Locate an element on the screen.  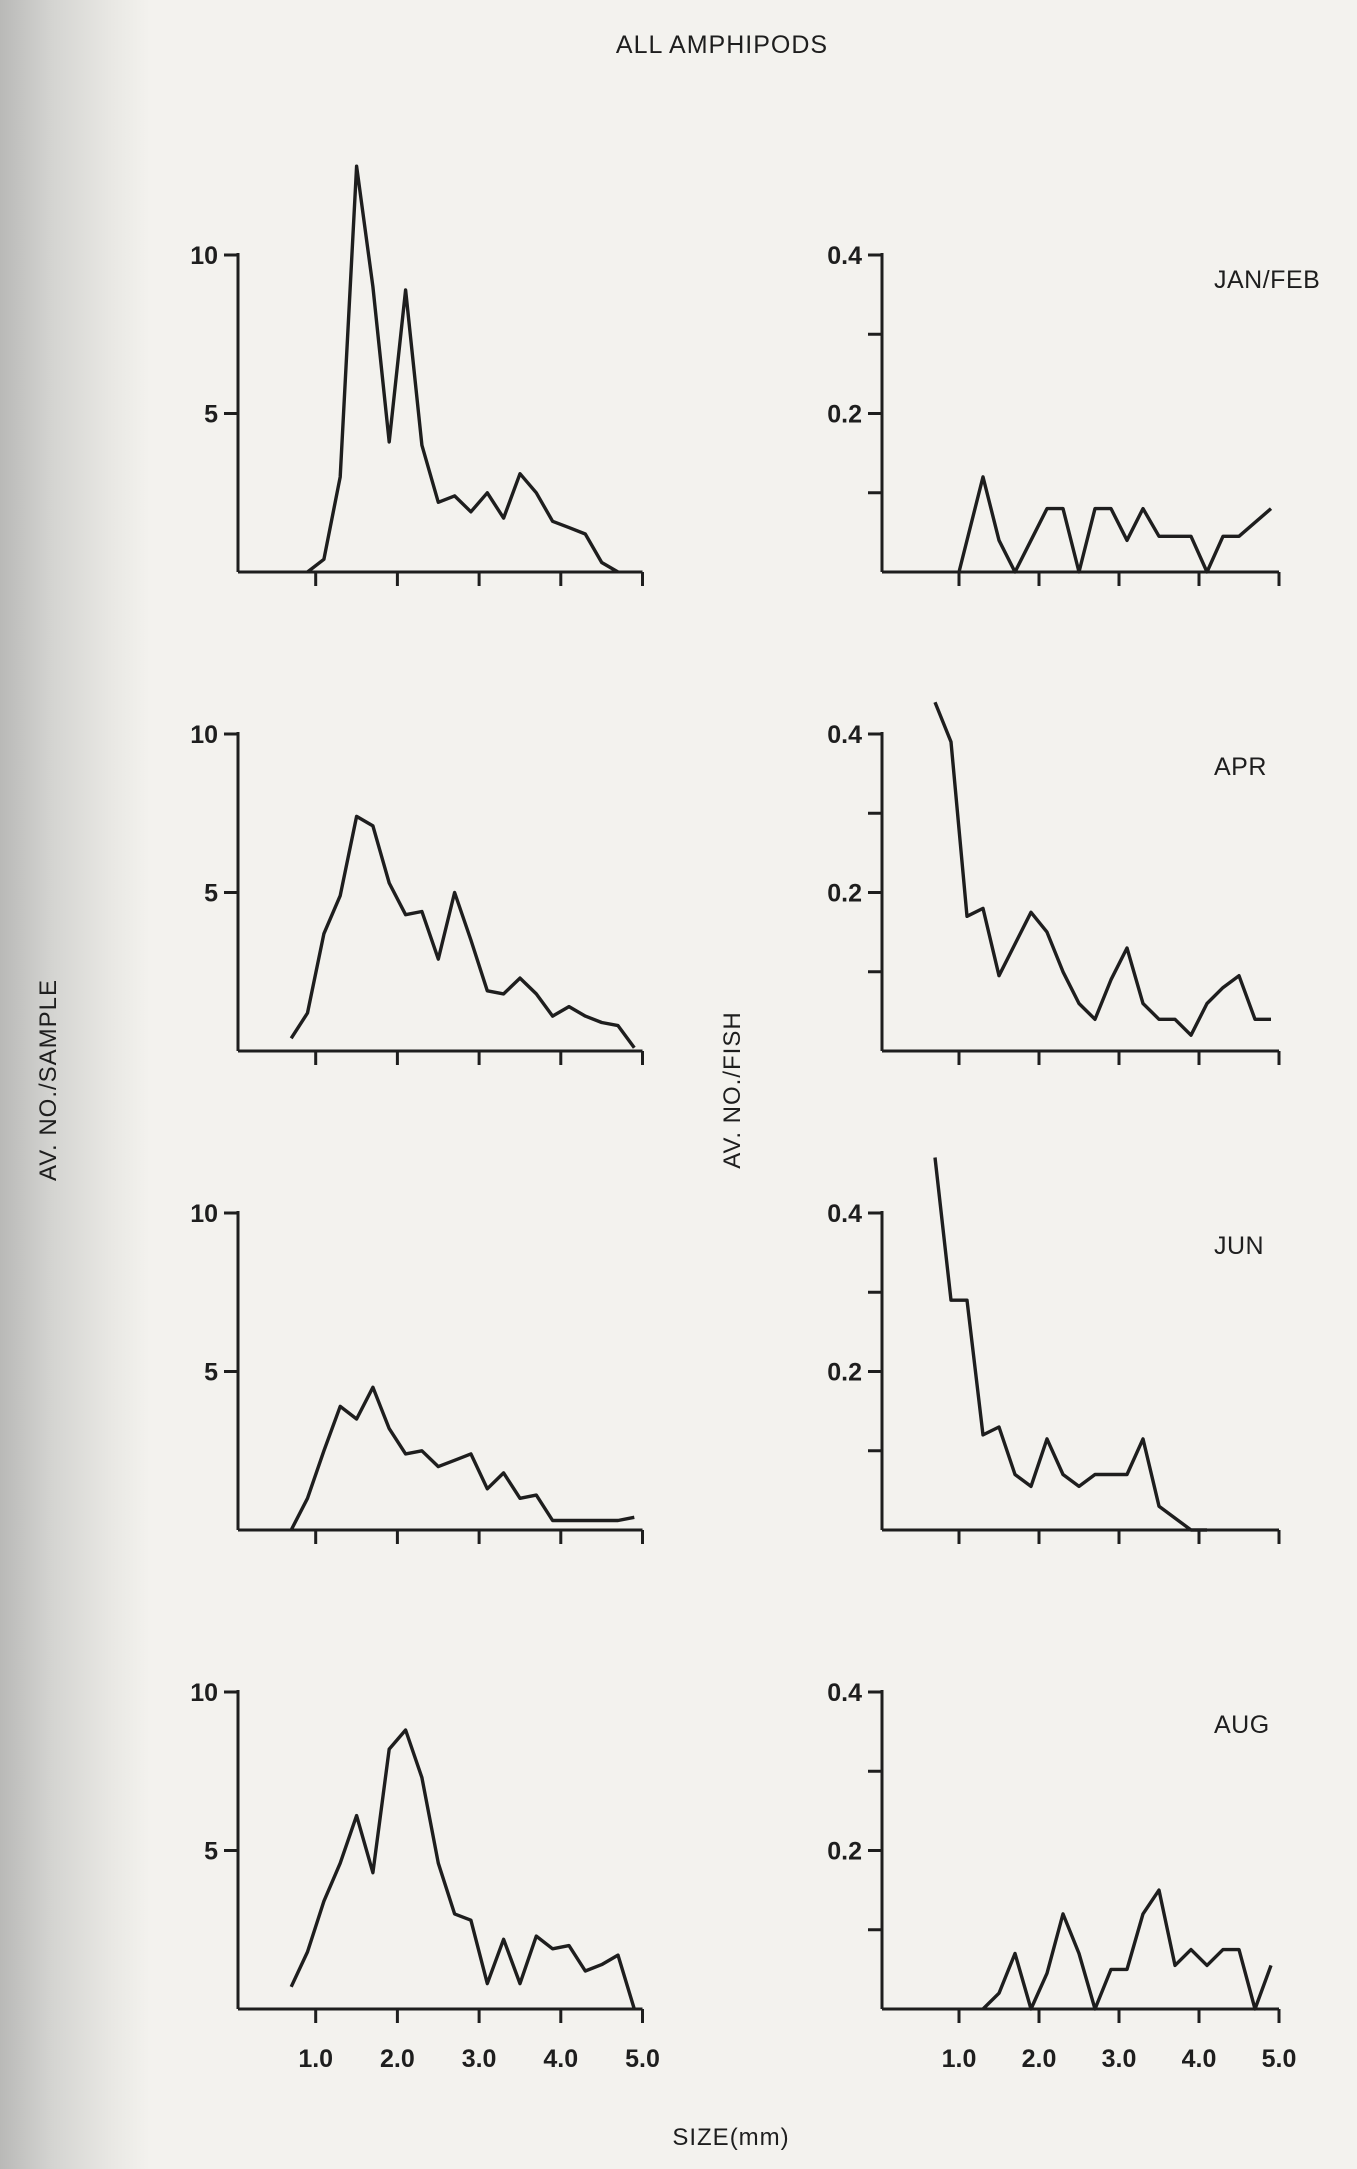
month-label: APR is located at coordinates (1240, 767).